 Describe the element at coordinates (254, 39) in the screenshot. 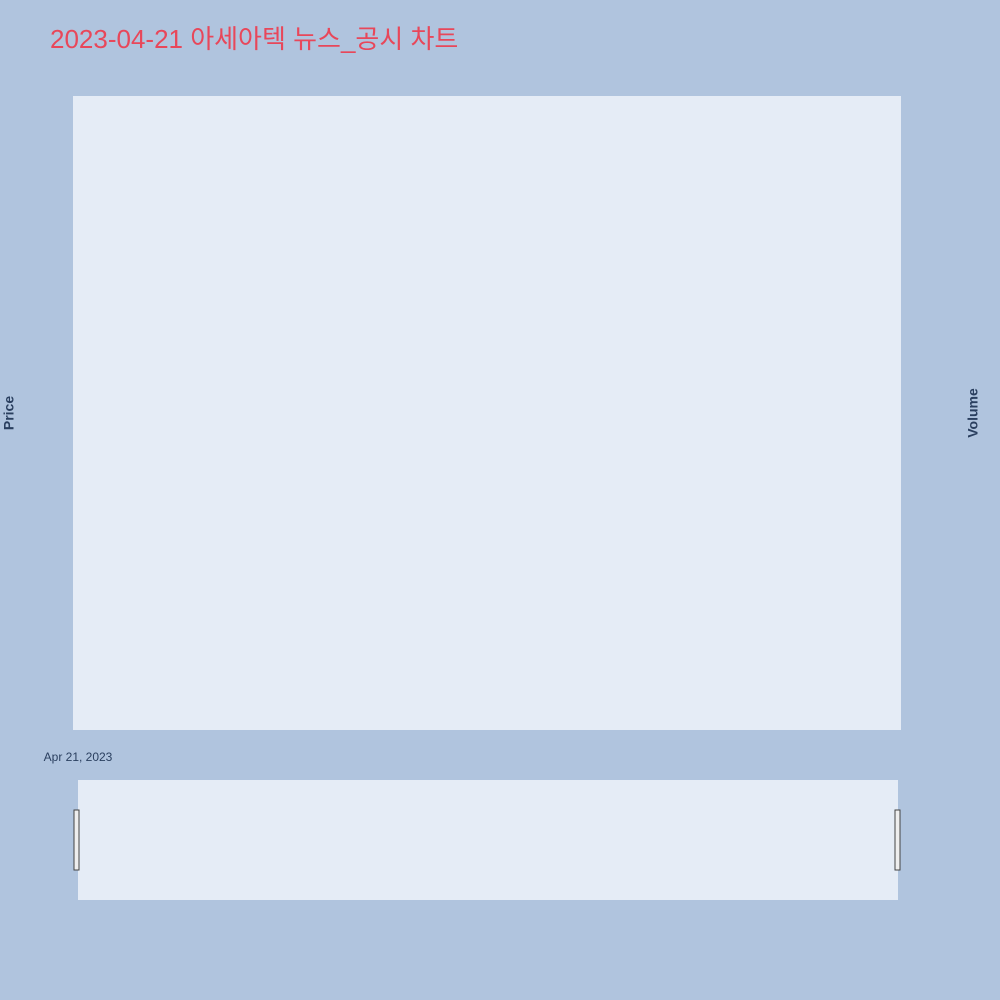

I see `chart-title: 2023-04-21 아세아텍 뉴스_공시 차트` at that location.